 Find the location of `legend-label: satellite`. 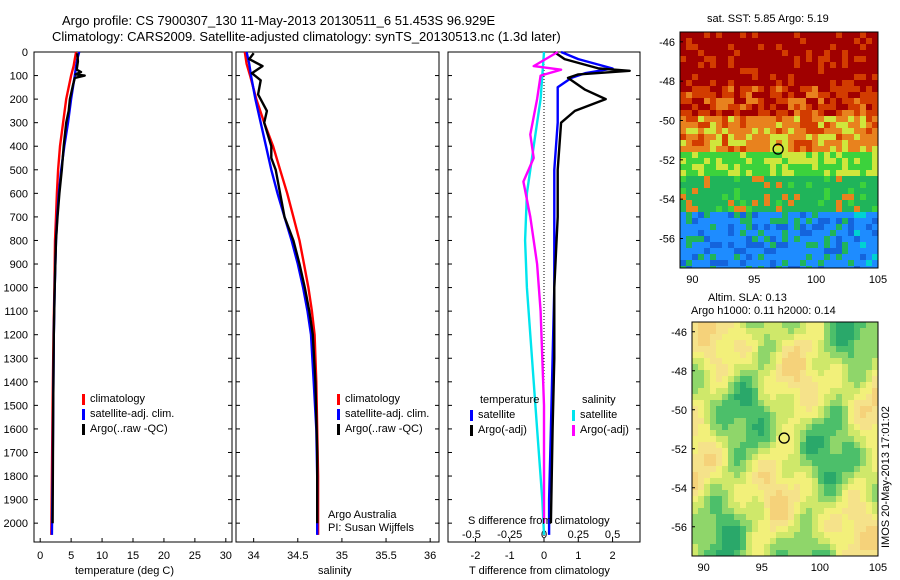

legend-label: satellite is located at coordinates (497, 415).